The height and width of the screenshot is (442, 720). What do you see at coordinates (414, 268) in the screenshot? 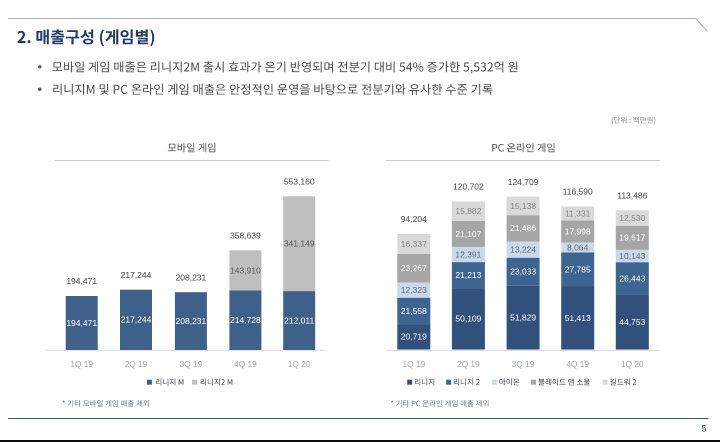
I see `svg-text: 23,267` at bounding box center [414, 268].